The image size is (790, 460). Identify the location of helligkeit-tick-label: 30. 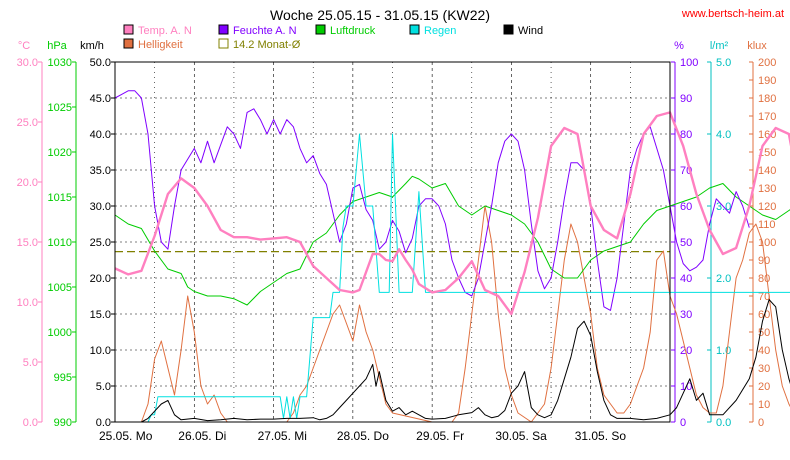
(764, 369).